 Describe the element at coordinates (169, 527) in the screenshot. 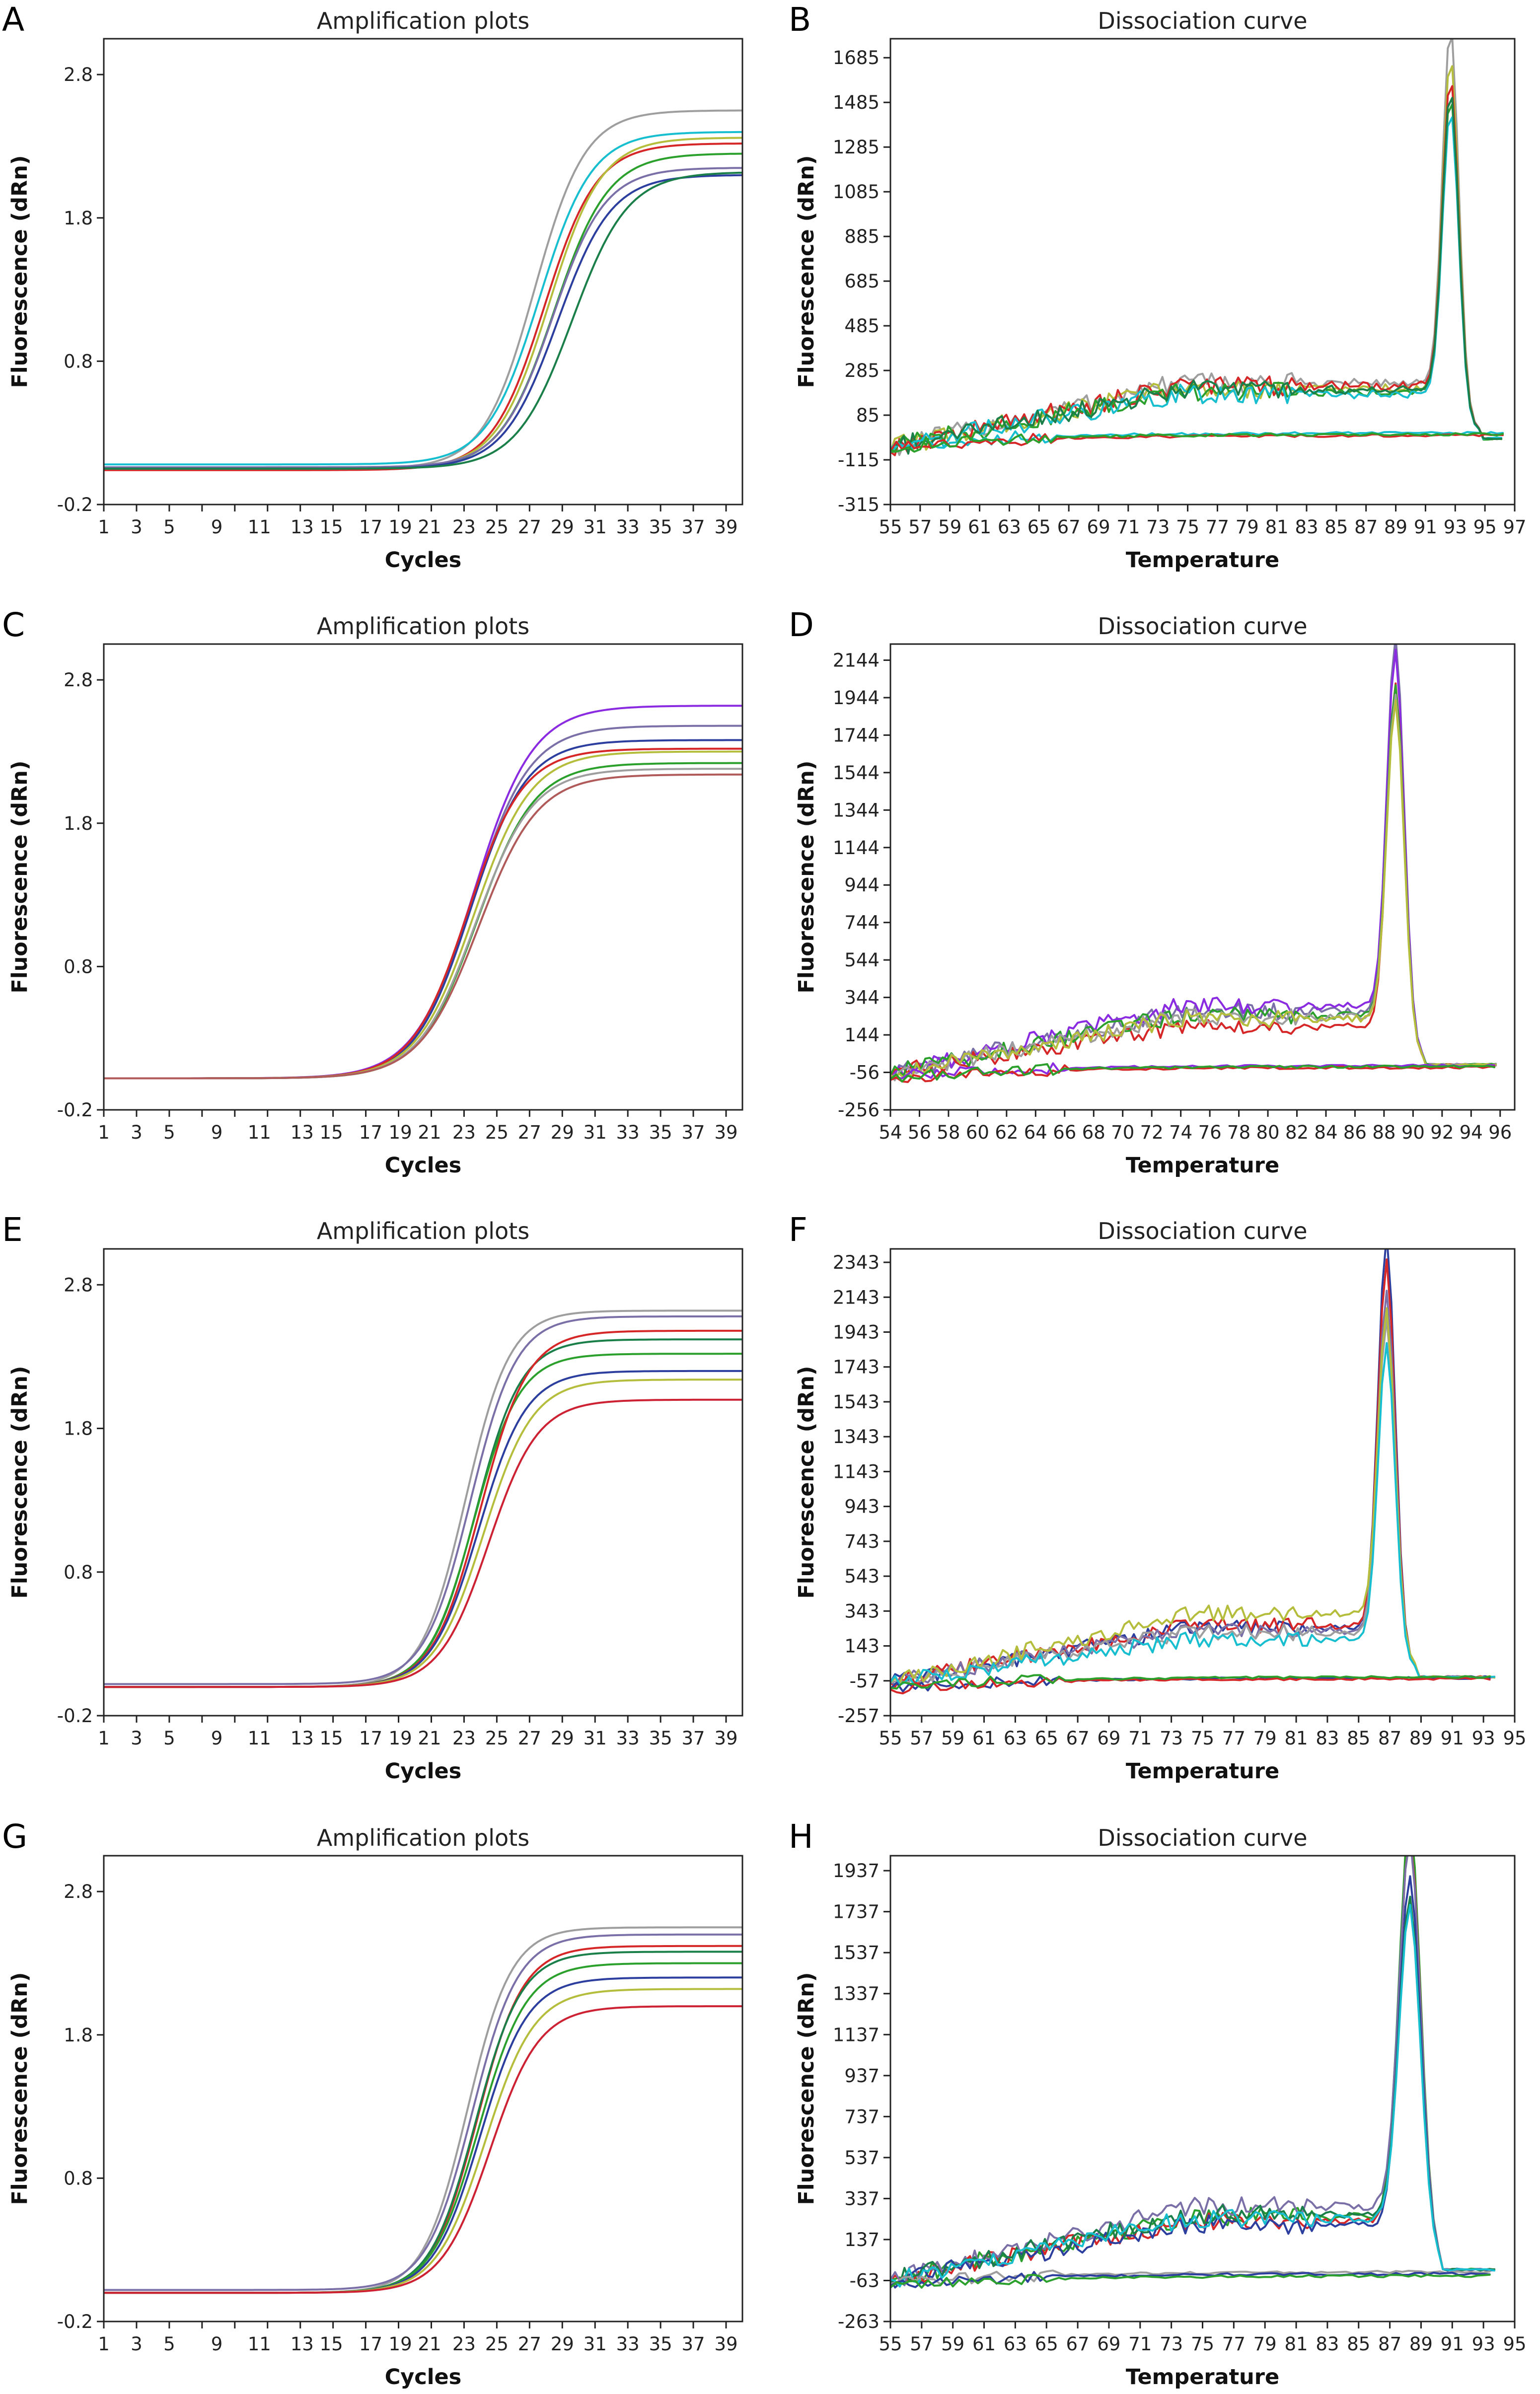

I see `x-tick-label: 5` at that location.